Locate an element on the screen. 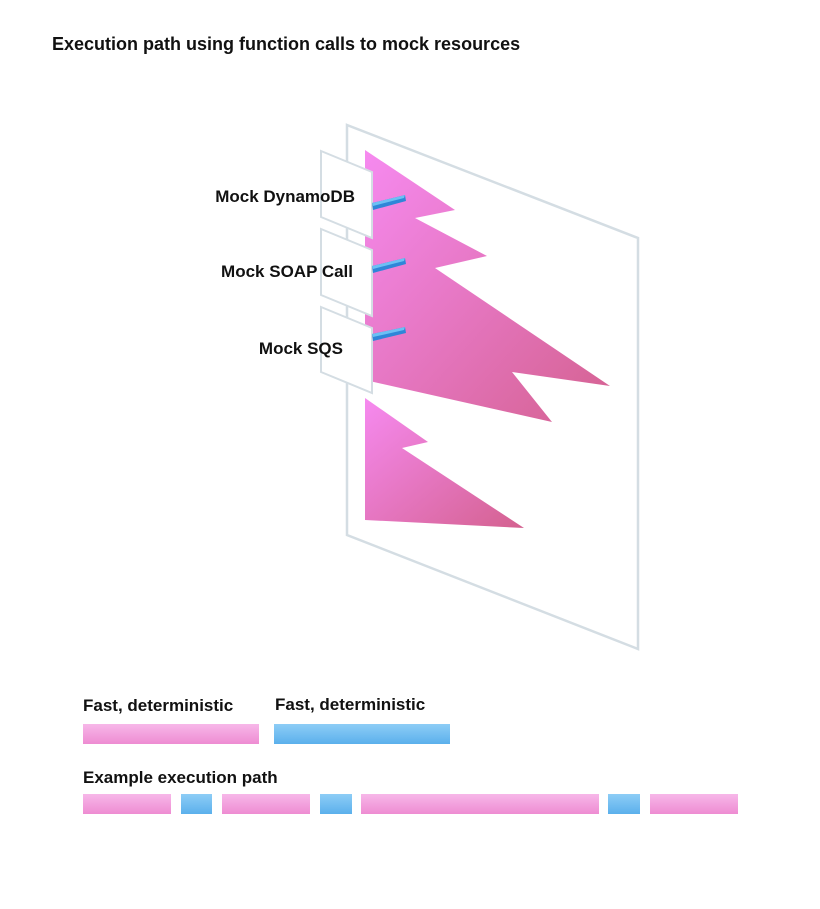 This screenshot has height=909, width=820. execution-shape-lower is located at coordinates (444, 463).